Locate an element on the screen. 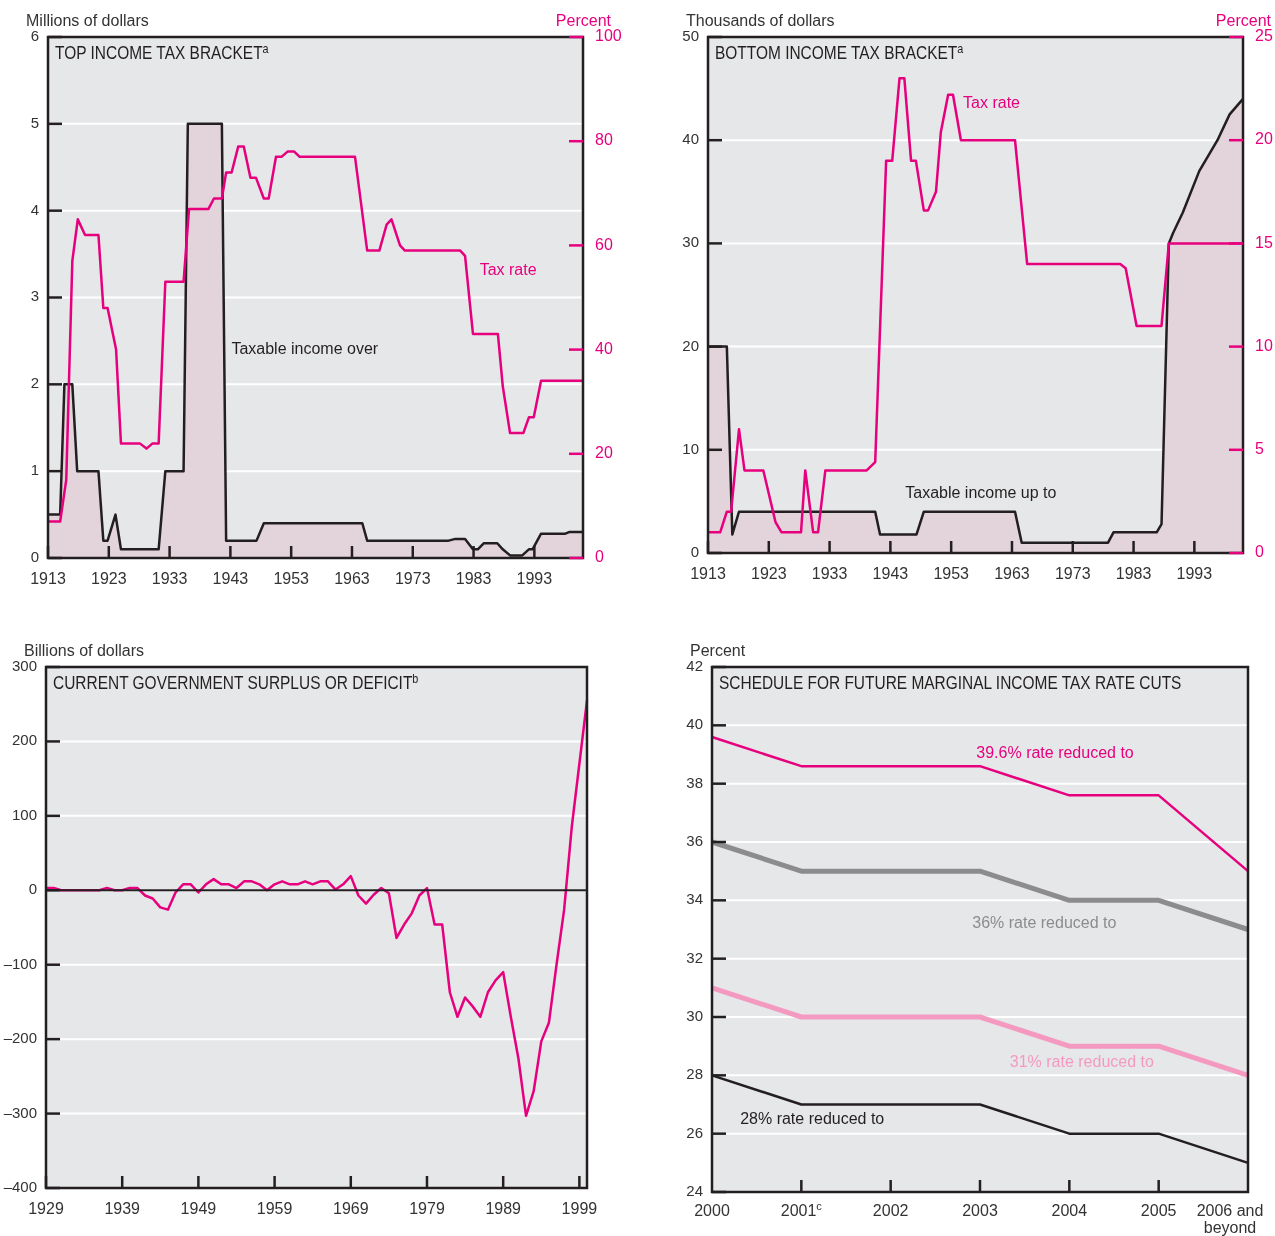 The height and width of the screenshot is (1236, 1275). y-axis-title: Millions of dollars is located at coordinates (87, 20).